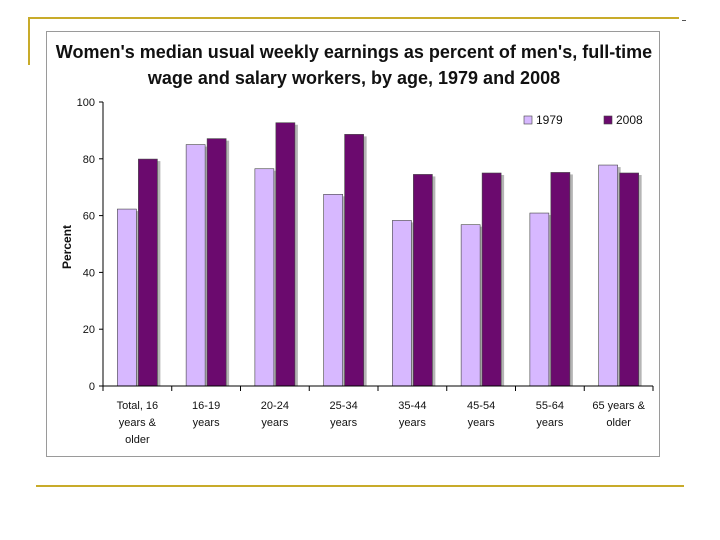 The image size is (720, 540). Describe the element at coordinates (138, 423) in the screenshot. I see `x-tick-label: years &` at that location.